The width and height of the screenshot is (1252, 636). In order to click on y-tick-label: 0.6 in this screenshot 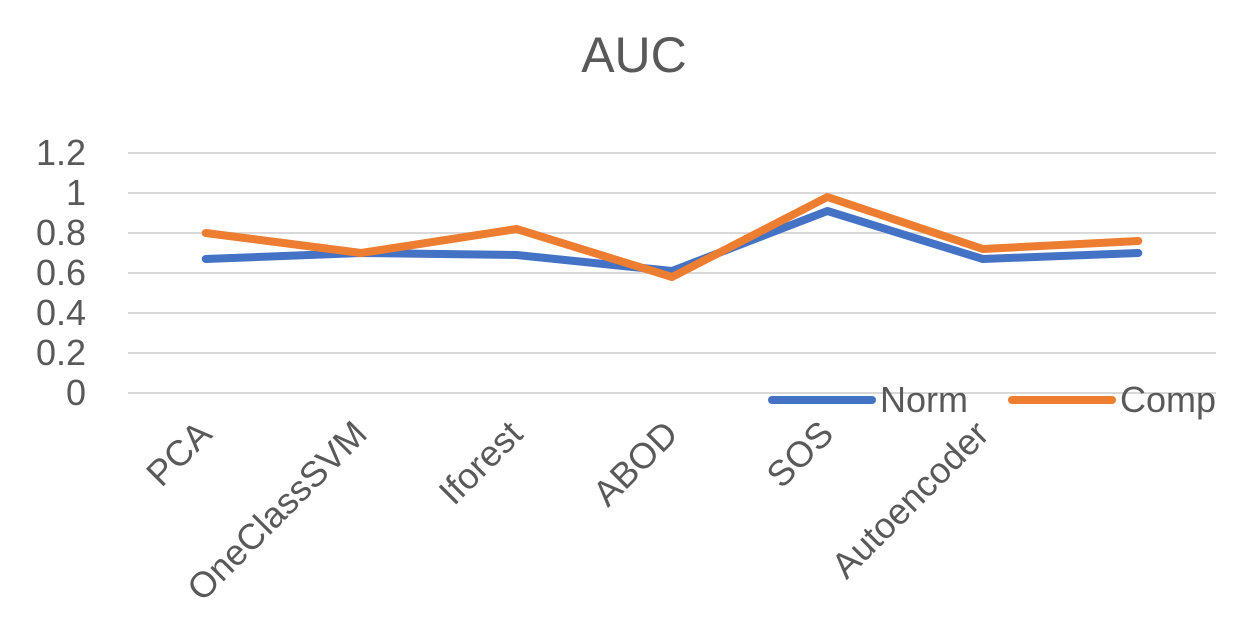, I will do `click(61, 272)`.